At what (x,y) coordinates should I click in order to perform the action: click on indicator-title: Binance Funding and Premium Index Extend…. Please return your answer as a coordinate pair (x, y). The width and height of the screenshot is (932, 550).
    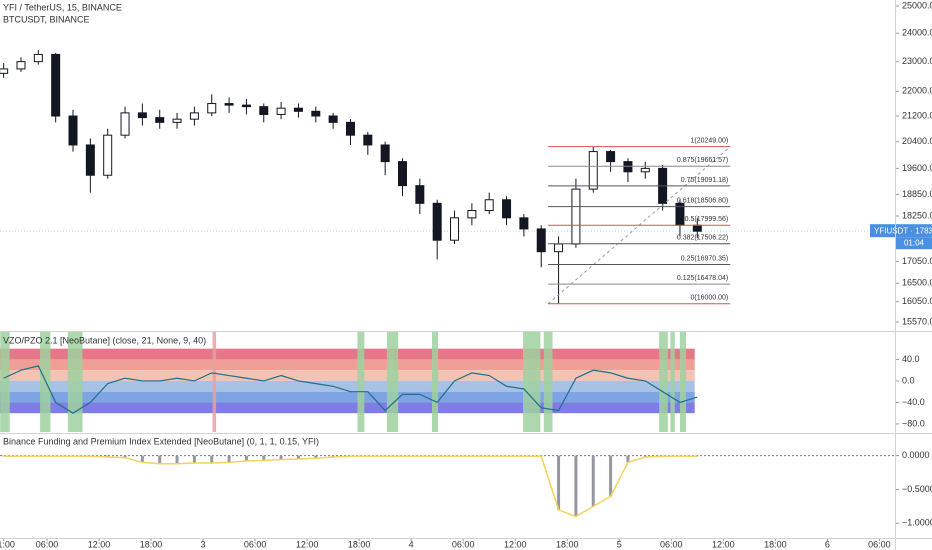
    Looking at the image, I should click on (161, 441).